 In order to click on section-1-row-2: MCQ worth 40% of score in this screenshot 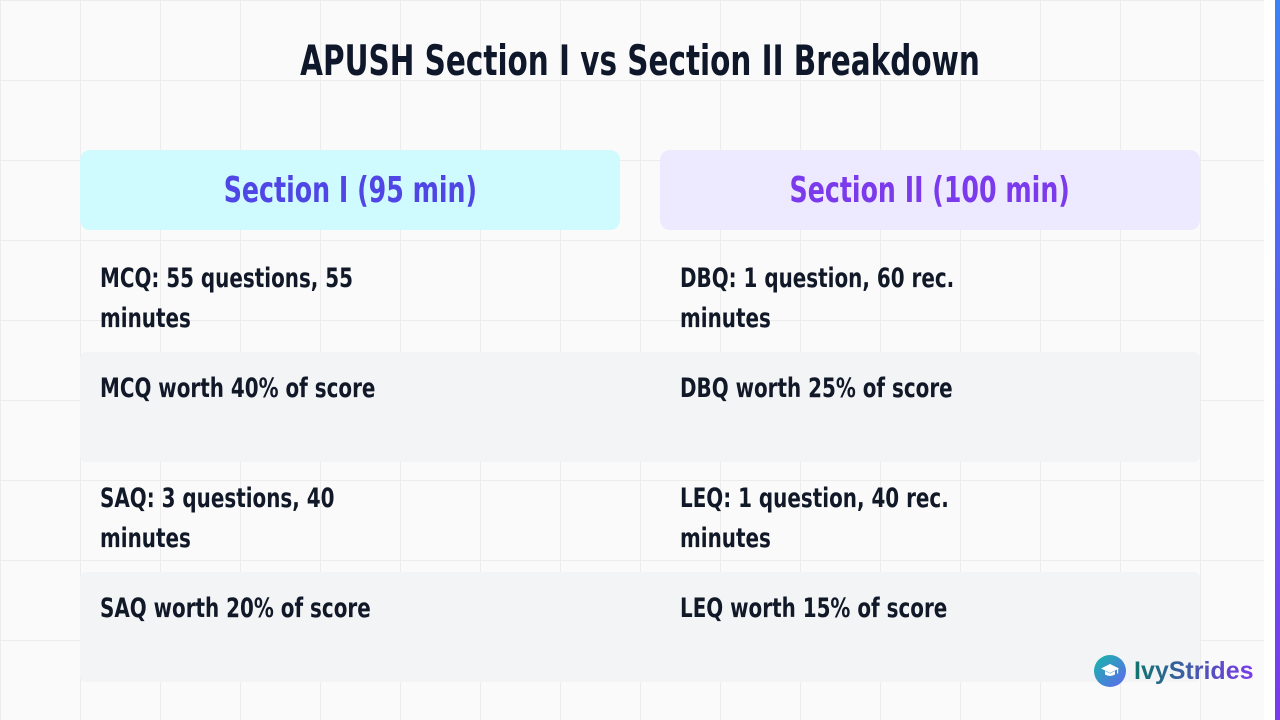, I will do `click(270, 389)`.